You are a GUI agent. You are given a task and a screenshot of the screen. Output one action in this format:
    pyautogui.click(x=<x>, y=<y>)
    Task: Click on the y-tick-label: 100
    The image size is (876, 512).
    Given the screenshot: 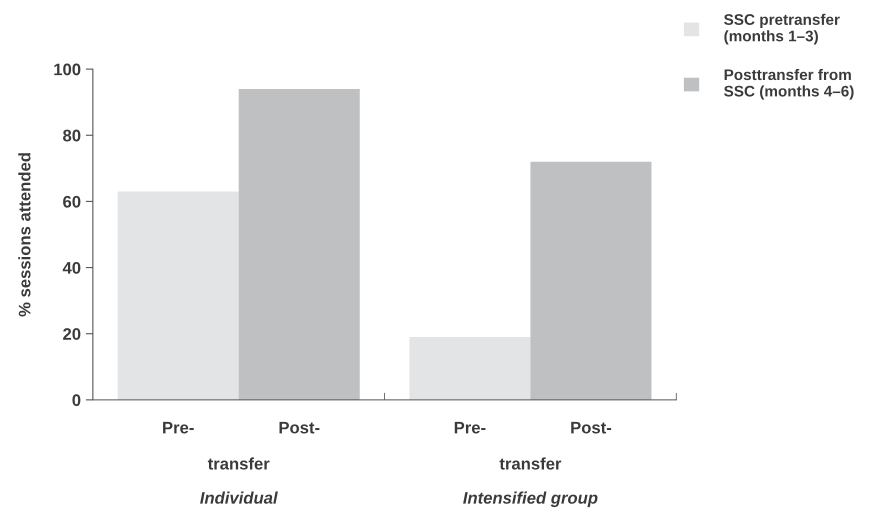 What is the action you would take?
    pyautogui.click(x=67, y=70)
    